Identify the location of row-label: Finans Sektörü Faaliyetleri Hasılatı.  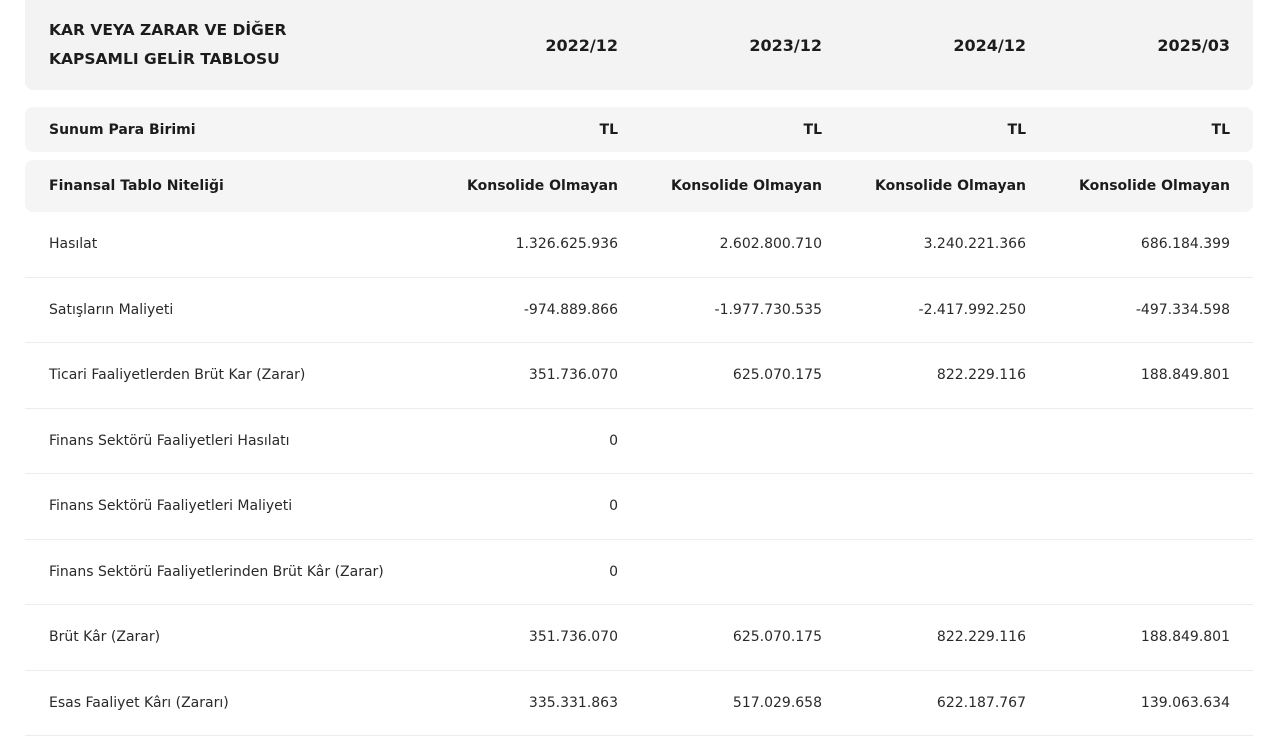
(219, 441).